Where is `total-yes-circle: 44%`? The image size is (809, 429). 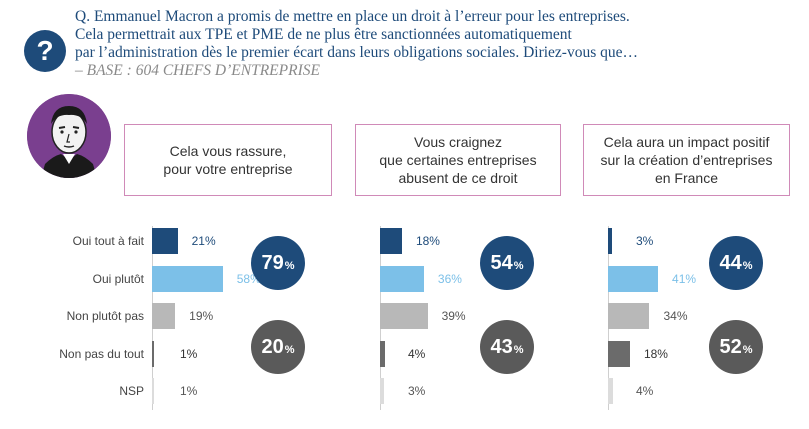
total-yes-circle: 44% is located at coordinates (736, 263).